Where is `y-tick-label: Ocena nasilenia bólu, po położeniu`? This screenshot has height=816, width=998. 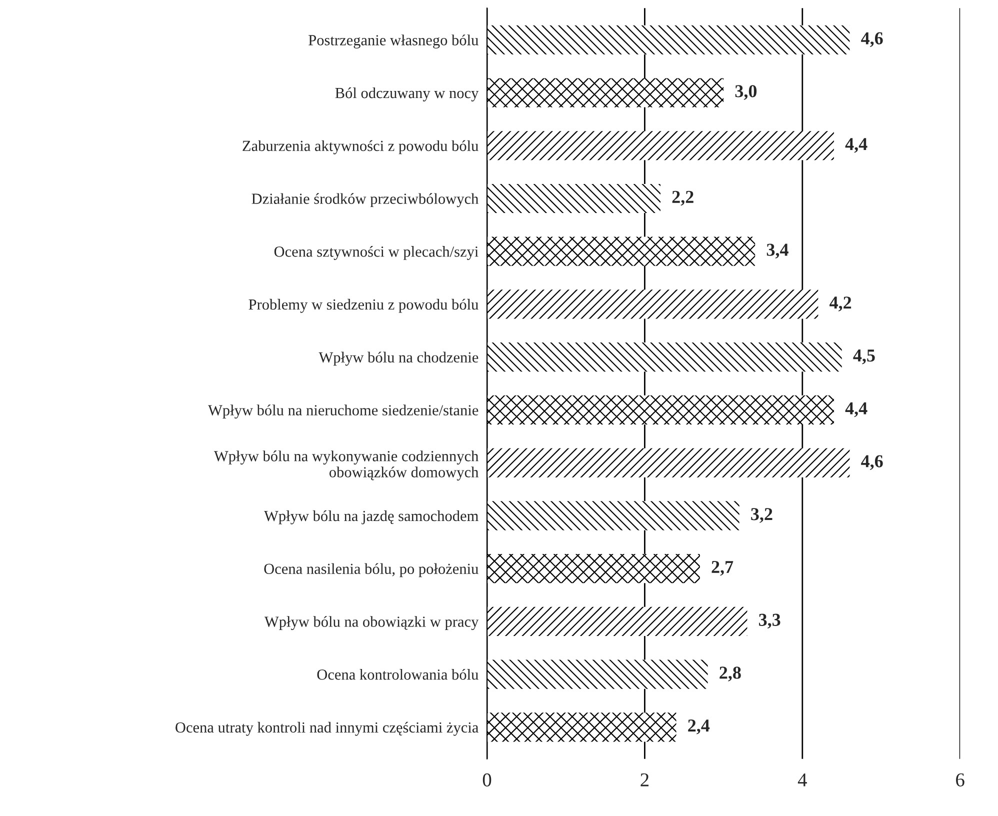 y-tick-label: Ocena nasilenia bólu, po położeniu is located at coordinates (371, 570).